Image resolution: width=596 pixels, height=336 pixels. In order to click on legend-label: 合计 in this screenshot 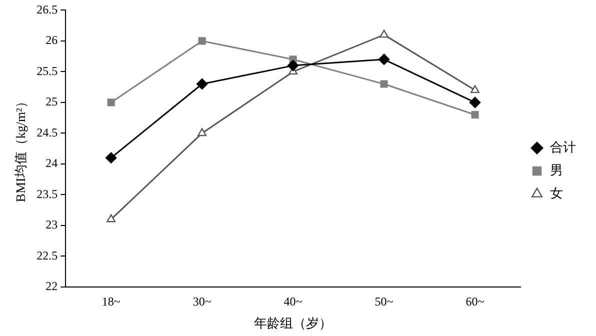, I will do `click(563, 146)`.